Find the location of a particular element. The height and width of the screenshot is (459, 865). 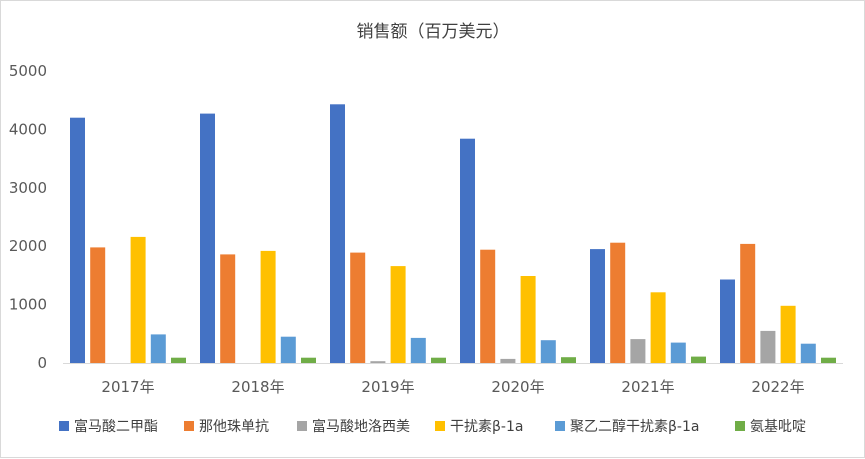

legend-item: 聚乙二醇干扰素β-1a is located at coordinates (627, 426).